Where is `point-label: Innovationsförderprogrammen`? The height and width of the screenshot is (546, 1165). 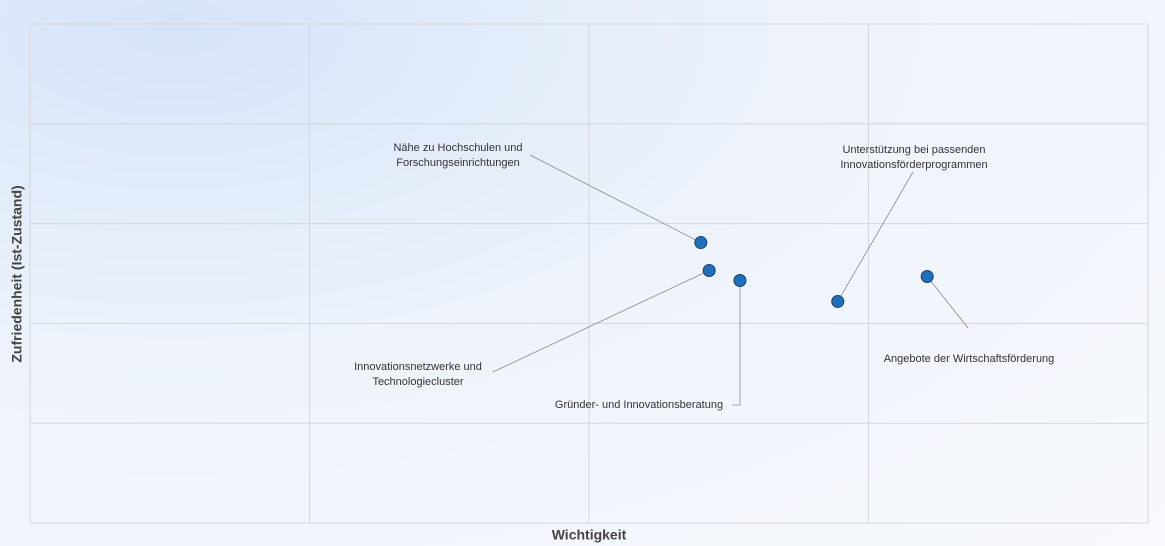
point-label: Innovationsförderprogrammen is located at coordinates (913, 165).